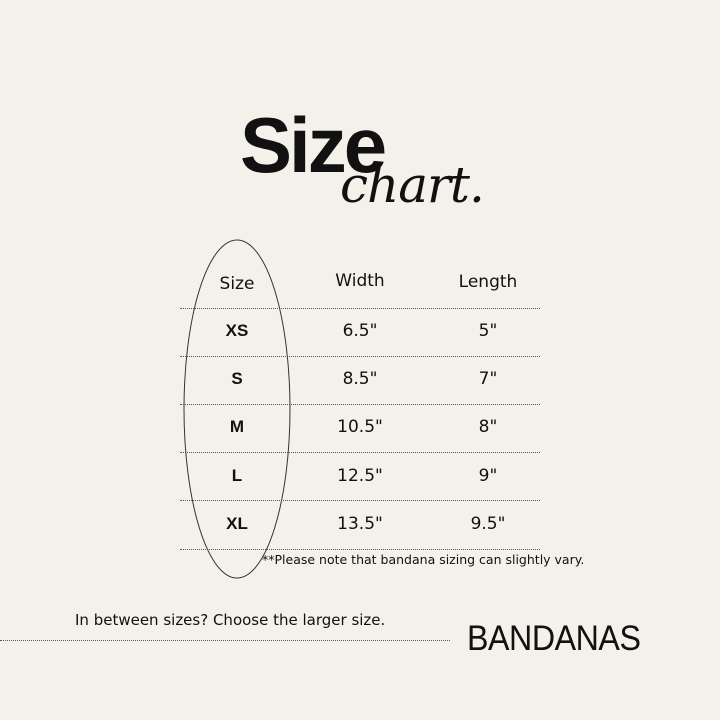 This screenshot has width=720, height=720. I want to click on product-label: BANDANAS, so click(554, 638).